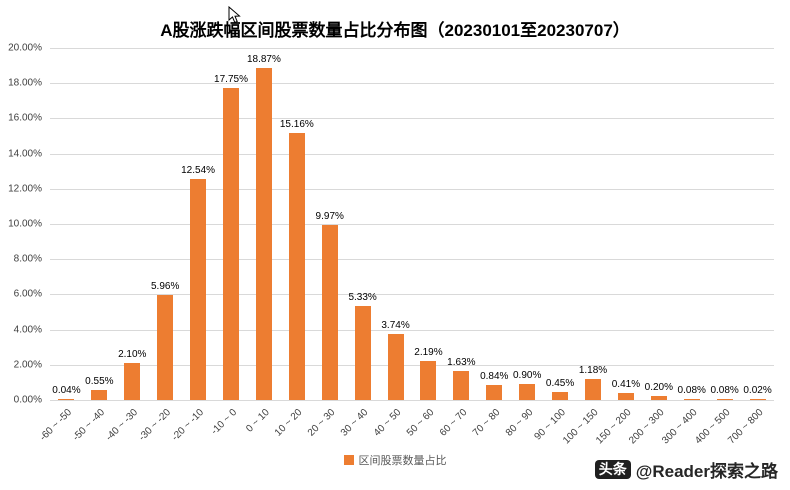 This screenshot has width=790, height=490. I want to click on x-tick-label: 40 ~ 50, so click(387, 423).